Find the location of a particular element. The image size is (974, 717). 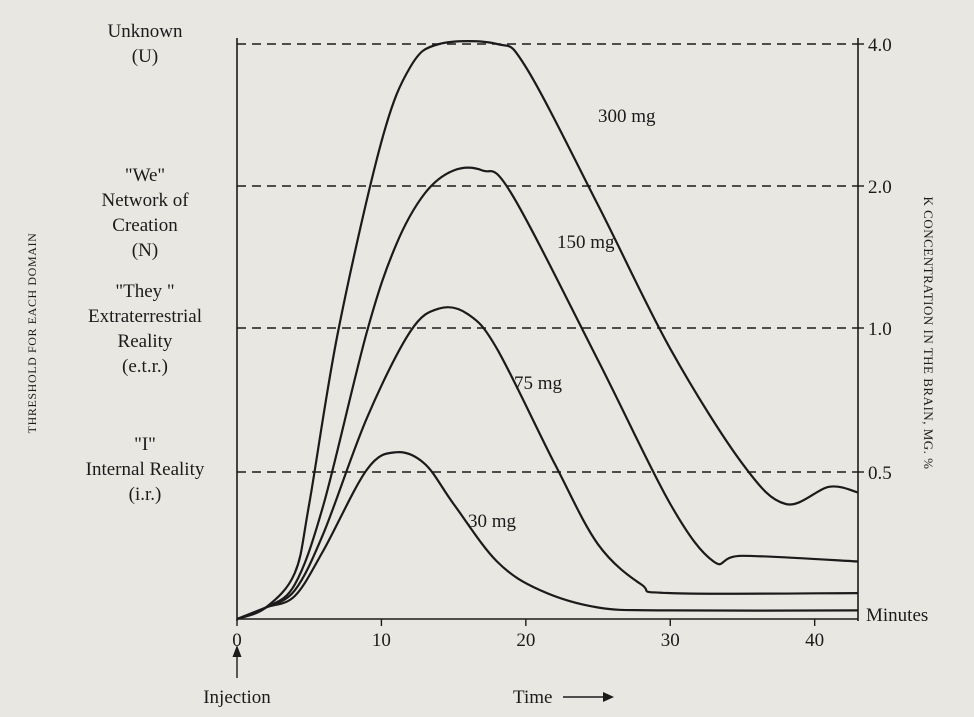

x-tick-label: 20 is located at coordinates (525, 640).